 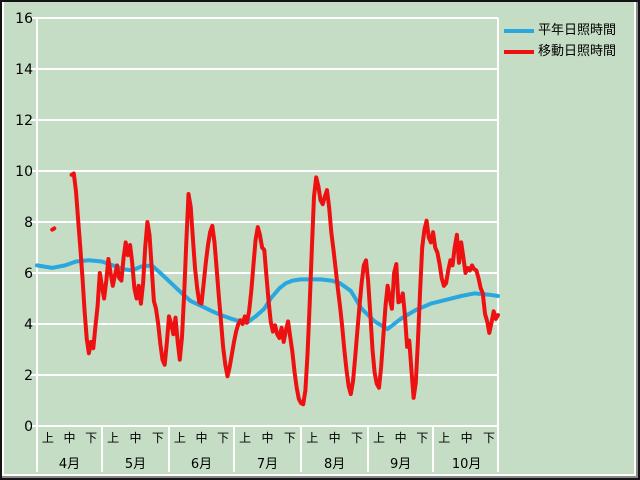 I want to click on legend-item-moving: 移動日照時間, so click(x=560, y=52).